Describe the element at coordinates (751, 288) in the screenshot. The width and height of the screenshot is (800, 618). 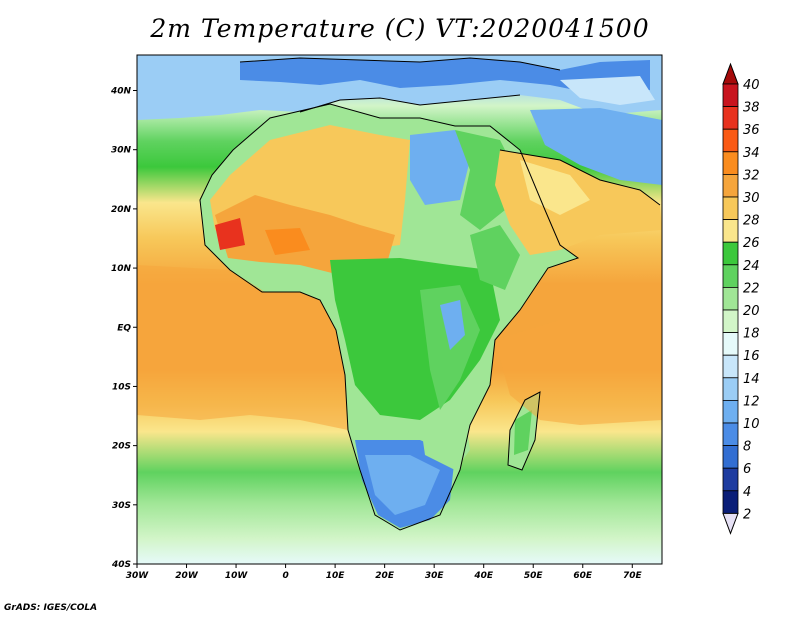
I see `colorbar-label: 22` at that location.